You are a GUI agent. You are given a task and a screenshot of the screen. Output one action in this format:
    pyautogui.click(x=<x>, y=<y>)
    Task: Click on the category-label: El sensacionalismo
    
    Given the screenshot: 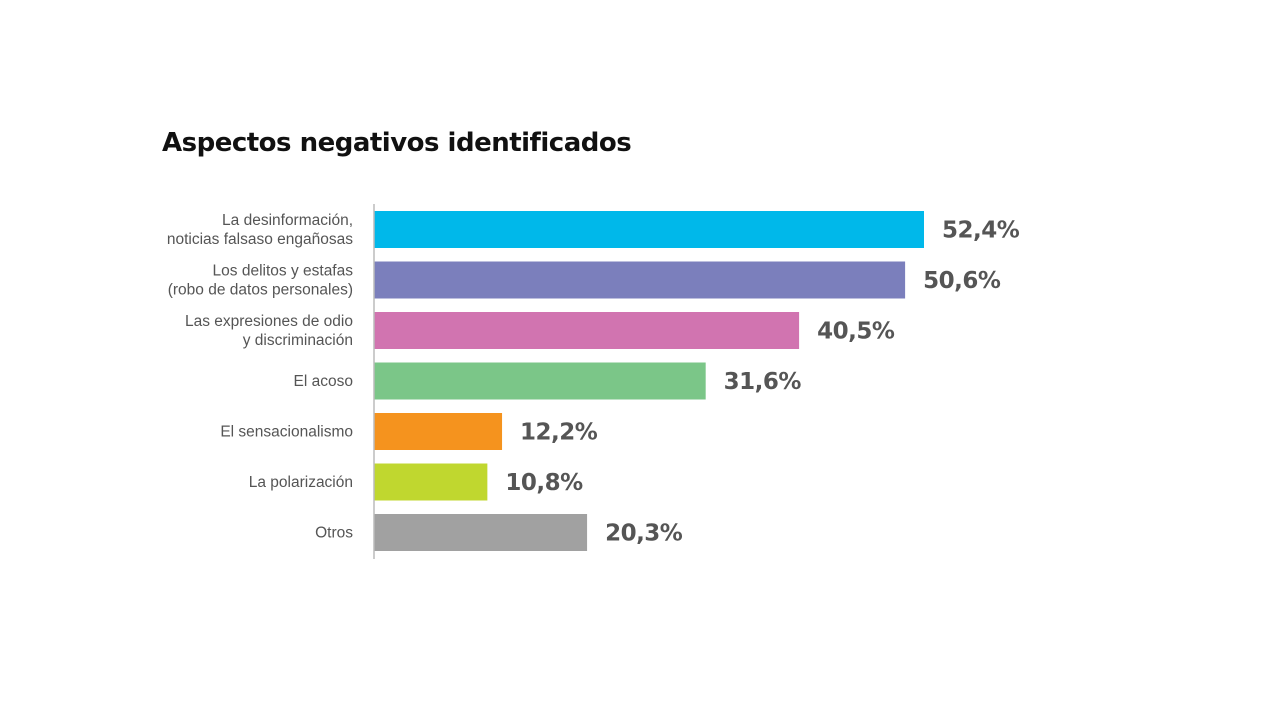 What is the action you would take?
    pyautogui.click(x=286, y=432)
    